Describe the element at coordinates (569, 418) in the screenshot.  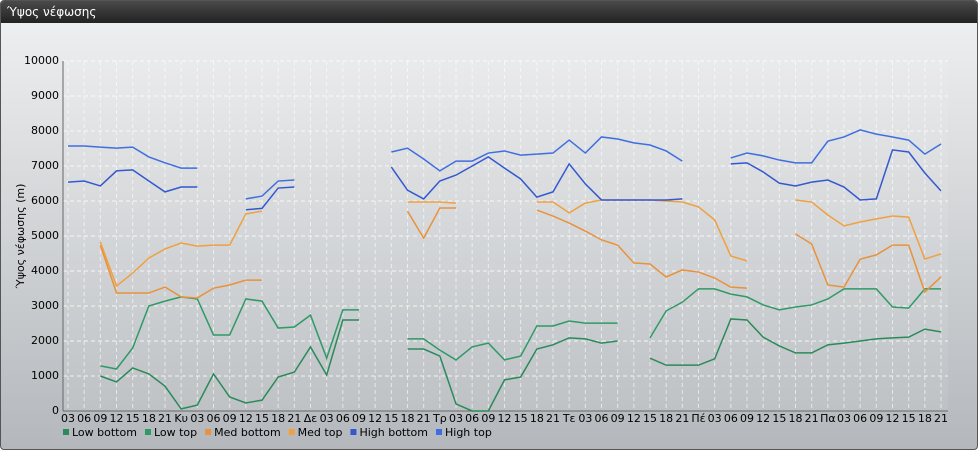
I see `x-tick-label: Τε` at that location.